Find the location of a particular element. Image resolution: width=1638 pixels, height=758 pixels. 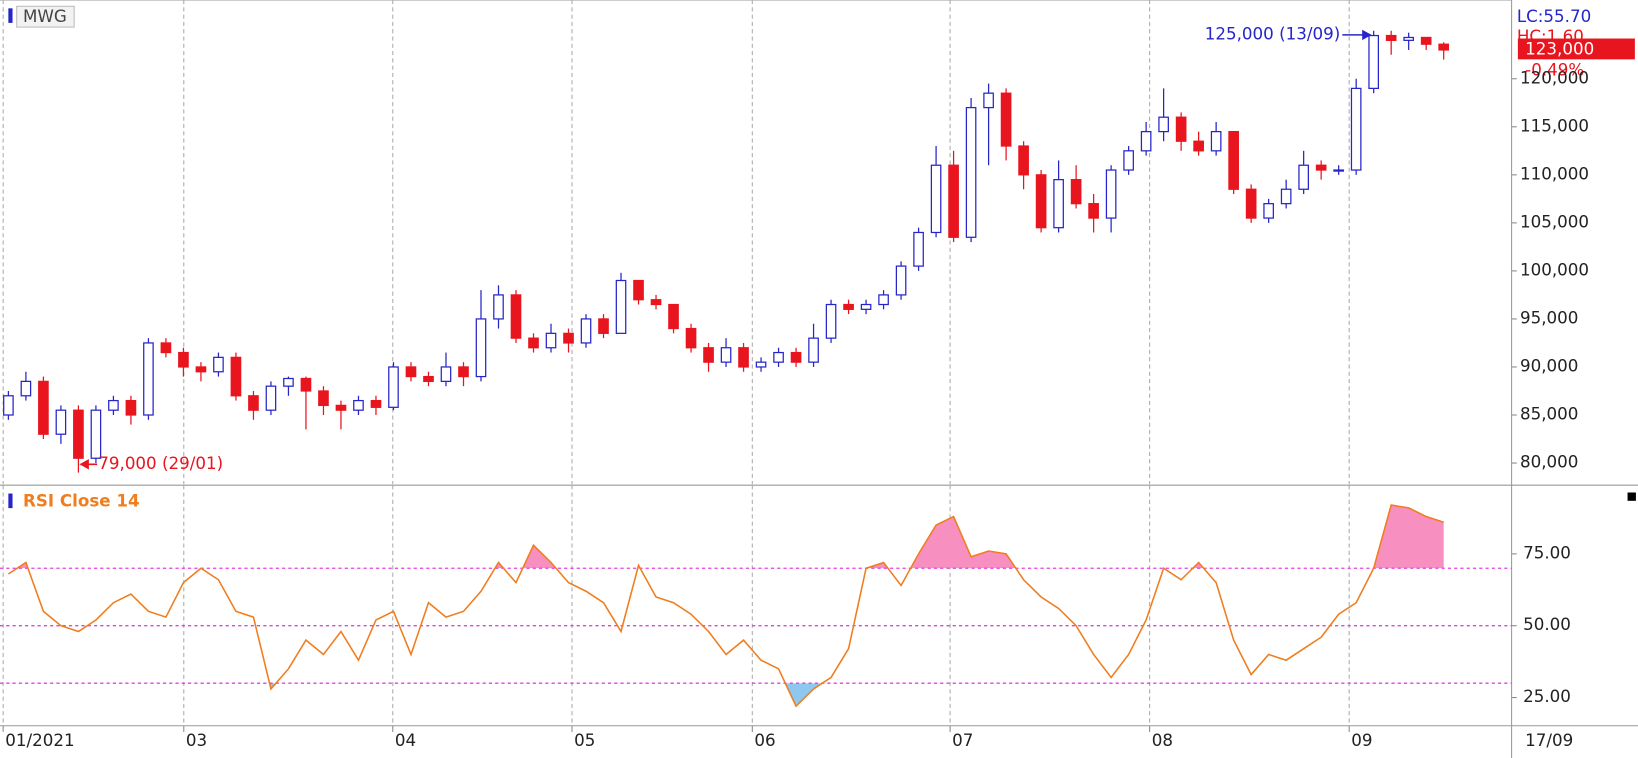

y-tick-label: 110,000 is located at coordinates (1554, 173).